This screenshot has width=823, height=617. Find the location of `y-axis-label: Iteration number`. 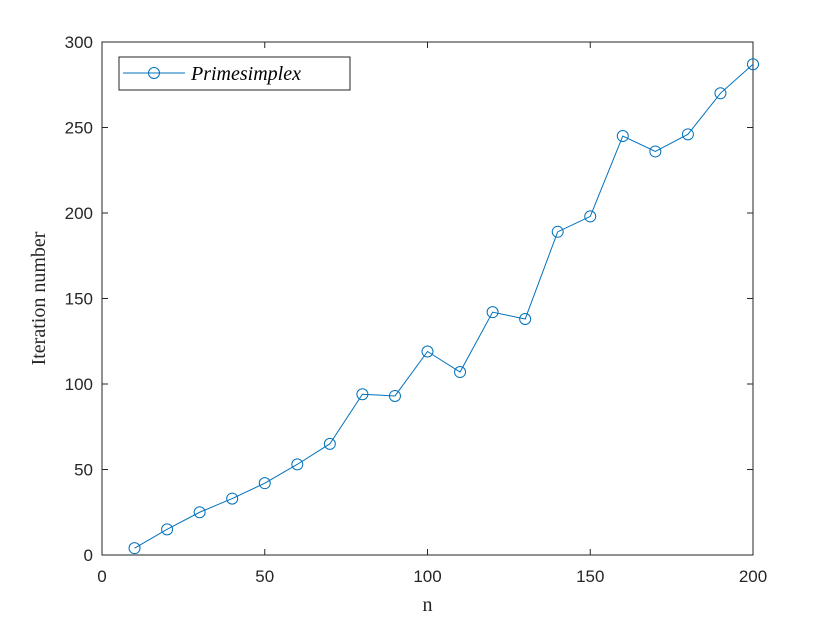

y-axis-label: Iteration number is located at coordinates (39, 298).